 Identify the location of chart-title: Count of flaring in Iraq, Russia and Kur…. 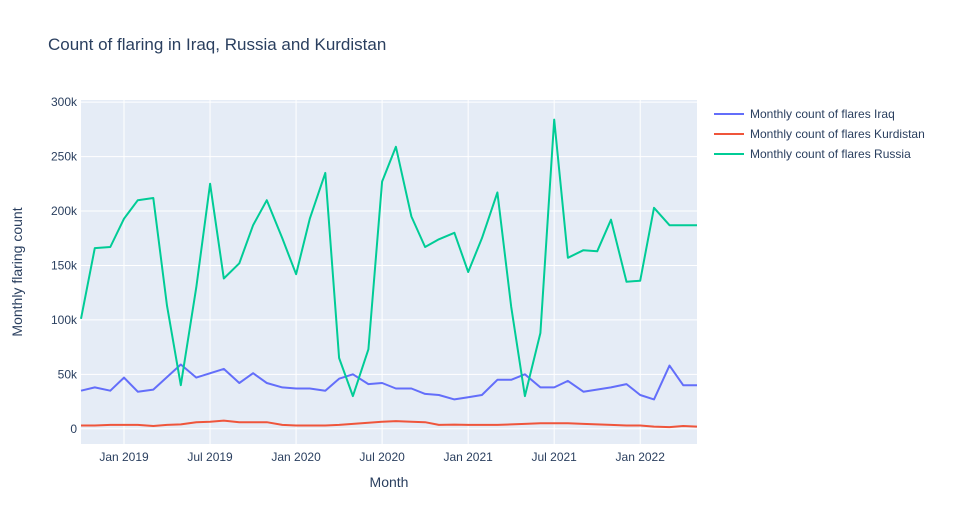
(217, 44).